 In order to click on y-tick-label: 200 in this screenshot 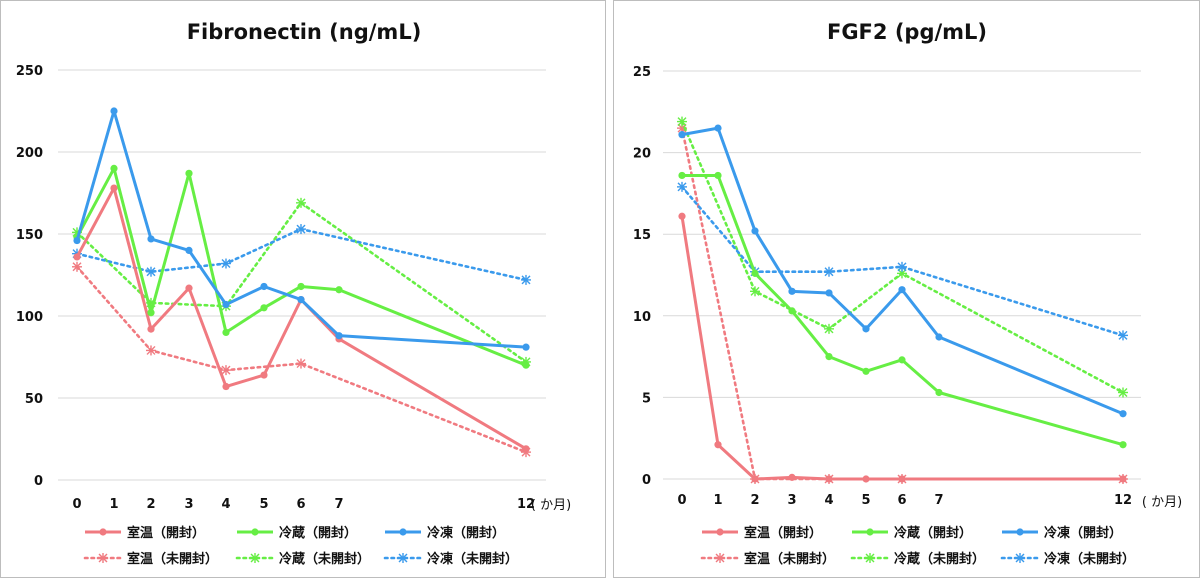, I will do `click(29, 153)`.